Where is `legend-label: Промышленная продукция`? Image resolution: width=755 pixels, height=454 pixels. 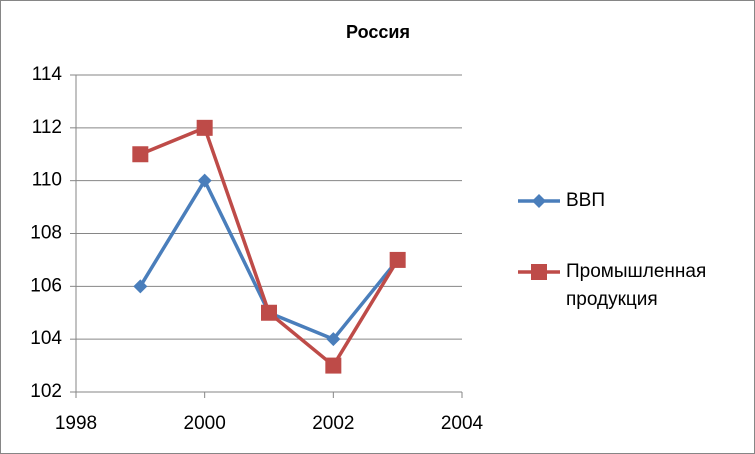
legend-label: Промышленная продукция is located at coordinates (636, 285).